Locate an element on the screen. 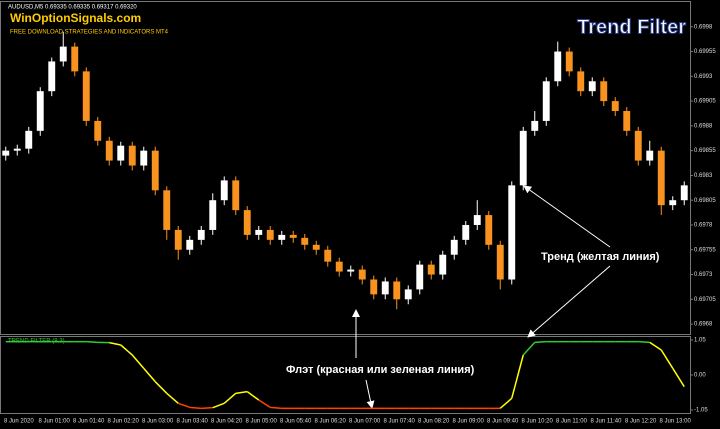 Image resolution: width=720 pixels, height=429 pixels. y-tick-label: -1.05 is located at coordinates (701, 411).